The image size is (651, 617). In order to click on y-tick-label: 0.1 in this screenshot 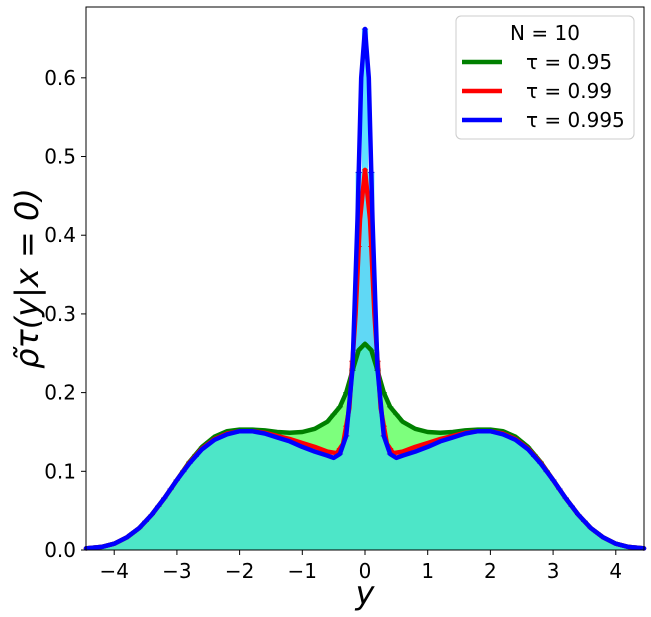, I will do `click(60, 471)`.